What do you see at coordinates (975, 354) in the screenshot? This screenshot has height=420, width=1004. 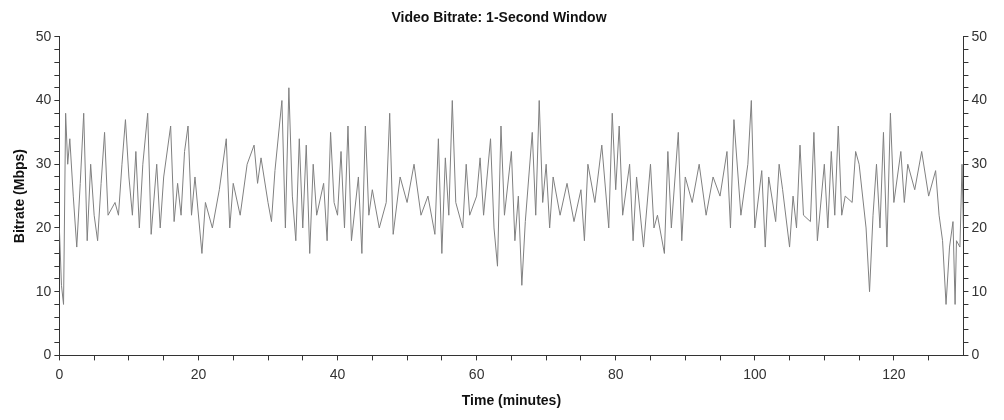 I see `y2-tick-label: 0` at bounding box center [975, 354].